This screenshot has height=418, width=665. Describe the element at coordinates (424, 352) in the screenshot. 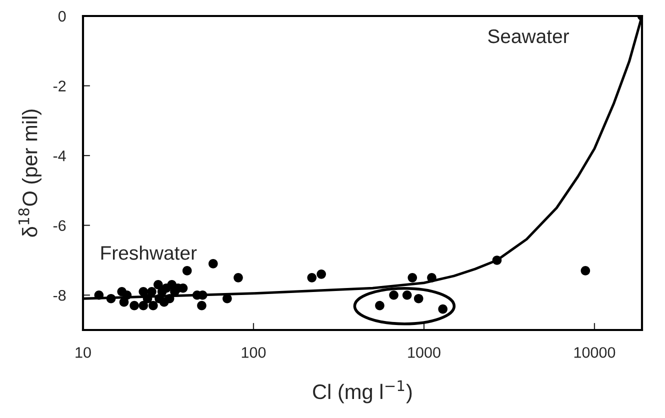

I see `x-tick-label: 1000` at that location.